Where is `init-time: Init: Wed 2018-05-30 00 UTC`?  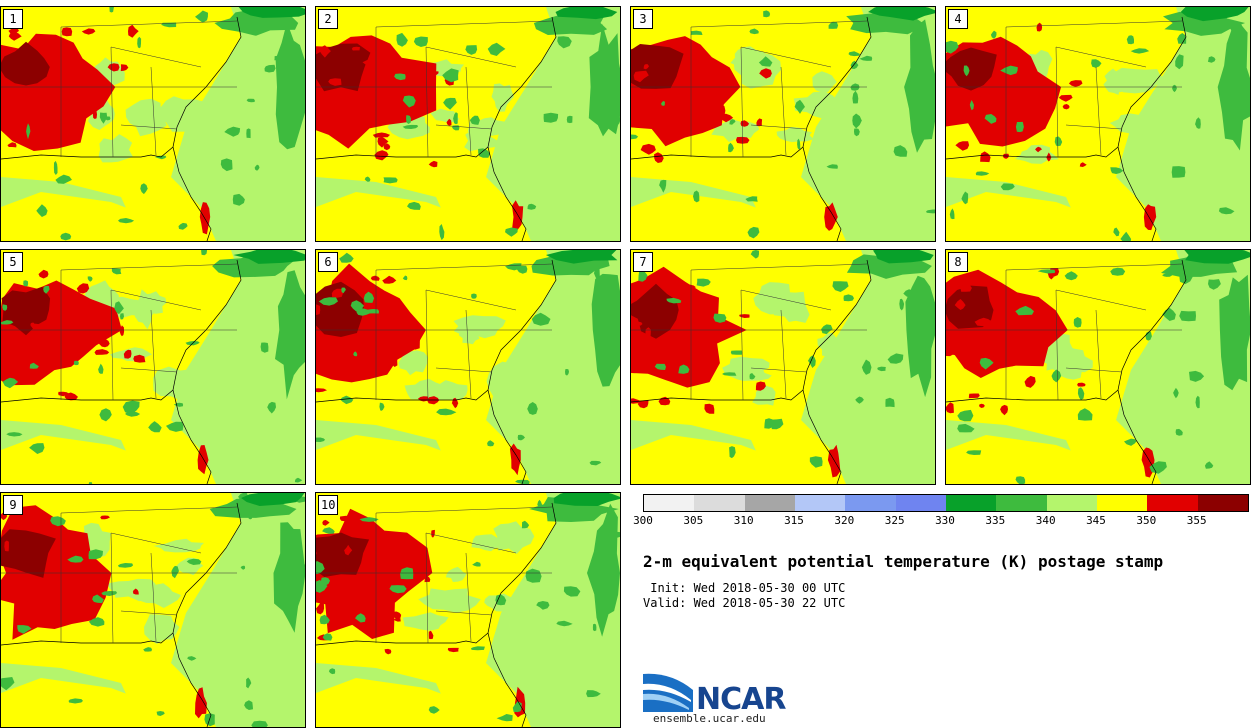
init-time: Init: Wed 2018-05-30 00 UTC is located at coordinates (744, 588).